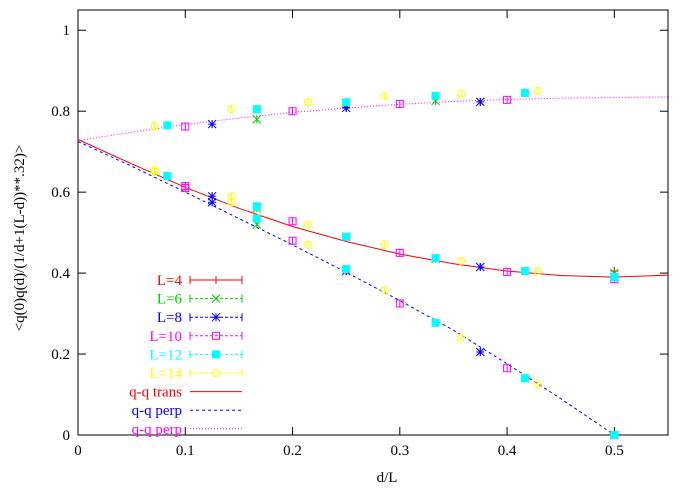 The height and width of the screenshot is (488, 698). Describe the element at coordinates (60, 355) in the screenshot. I see `y-tick-label: 0.2` at that location.